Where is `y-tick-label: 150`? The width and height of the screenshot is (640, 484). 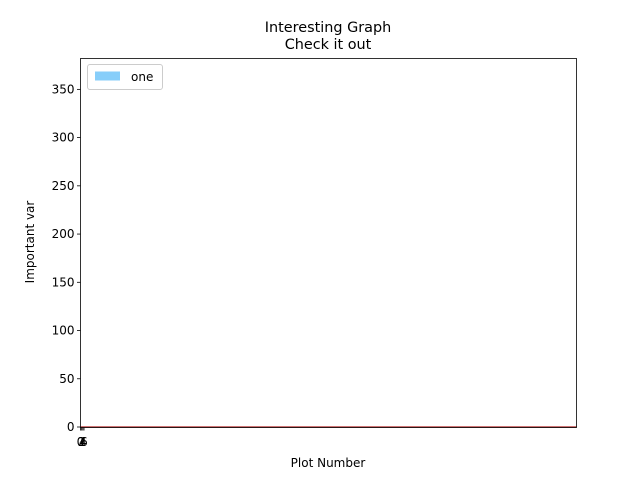
y-tick-label: 150 is located at coordinates (63, 282).